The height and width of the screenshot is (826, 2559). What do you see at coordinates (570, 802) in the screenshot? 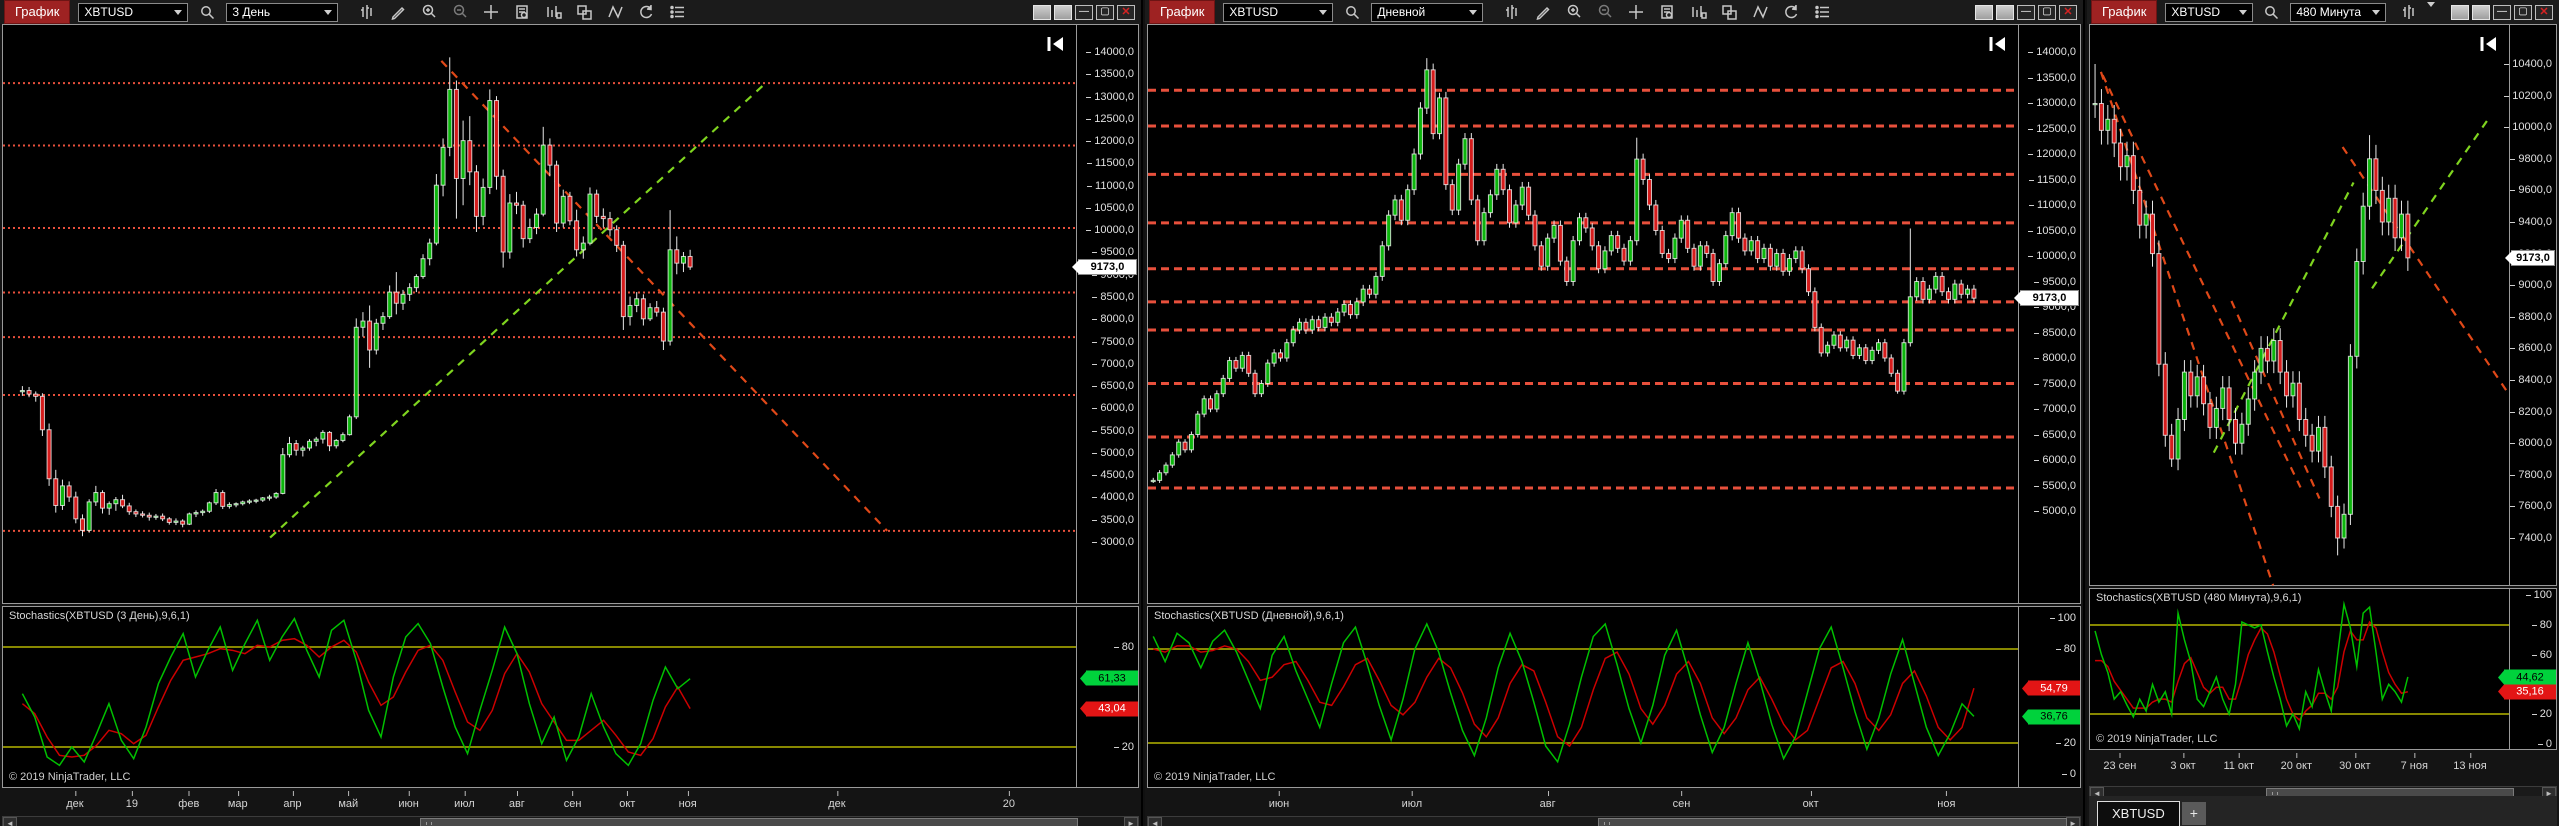
I see `time-axis: дек 19 фев мар апр май июн июл авг сен окт ноя дек 20` at bounding box center [570, 802].